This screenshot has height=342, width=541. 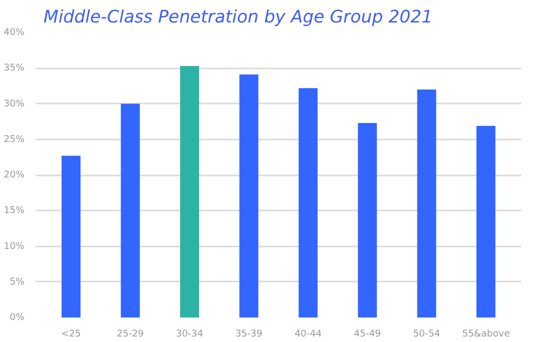 What do you see at coordinates (130, 334) in the screenshot?
I see `x-tick-label: 25-29` at bounding box center [130, 334].